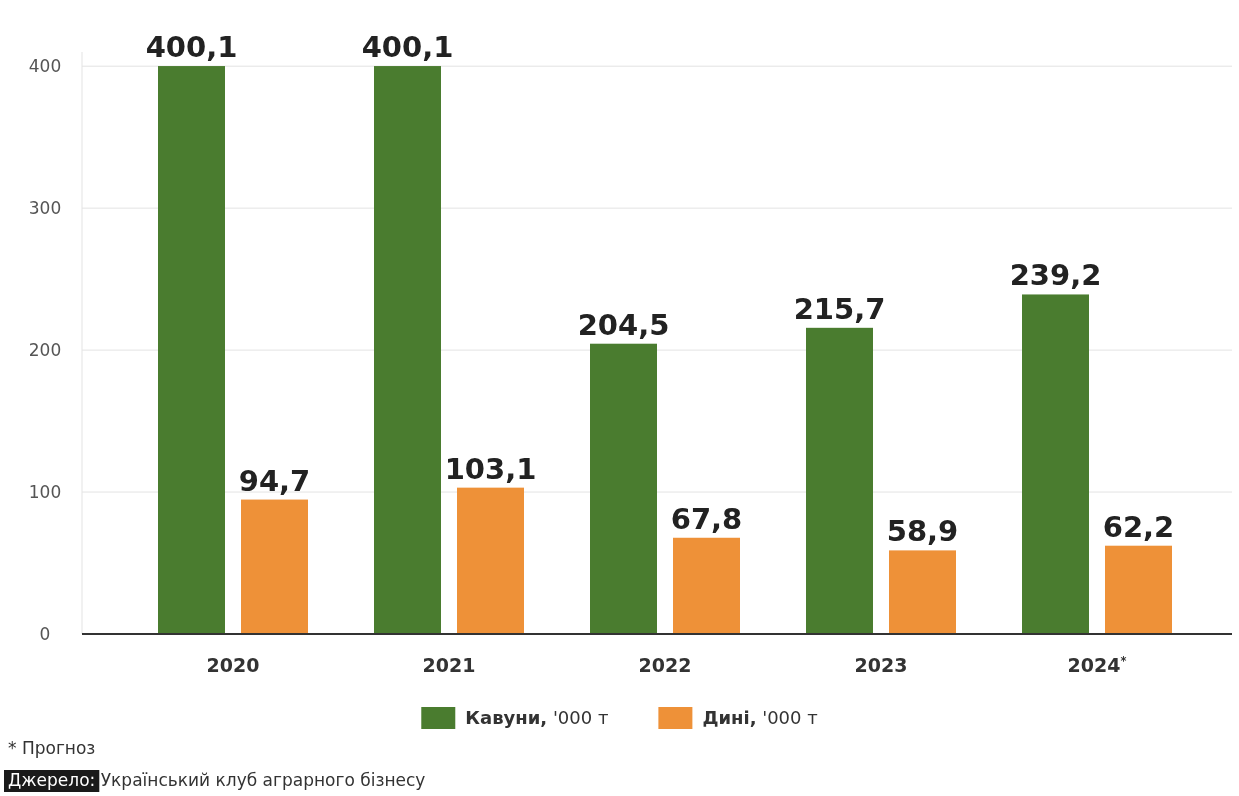  I want to click on data-label: 239,2, so click(1055, 275).